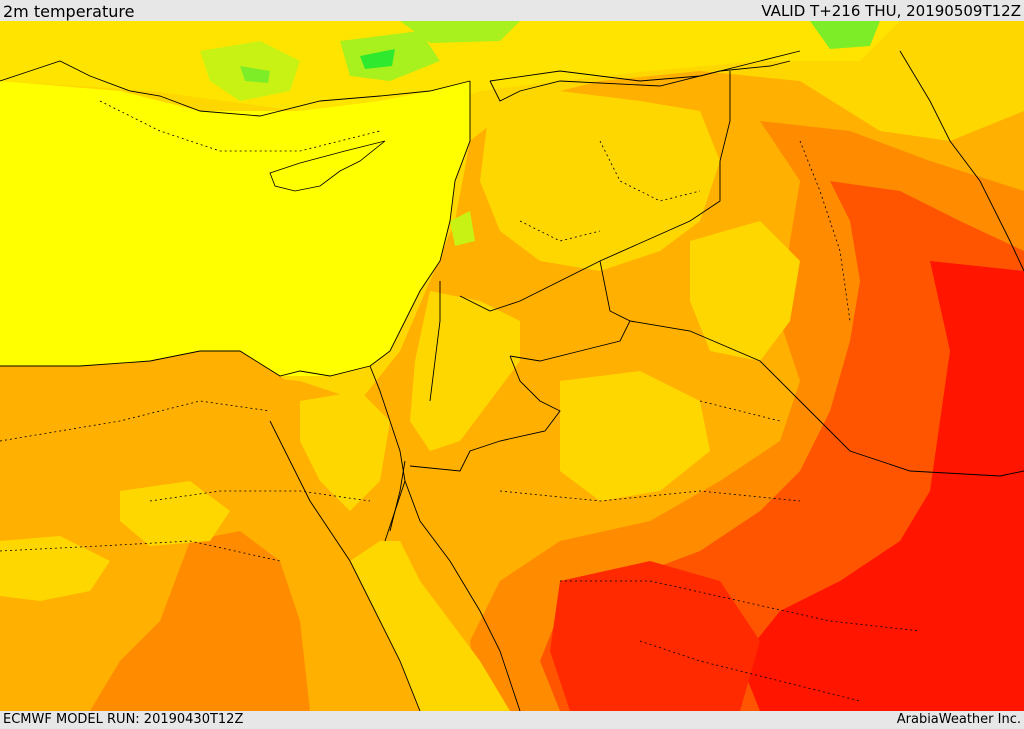  What do you see at coordinates (745, 291) in the screenshot?
I see `temp-zone-yellow-iraq` at bounding box center [745, 291].